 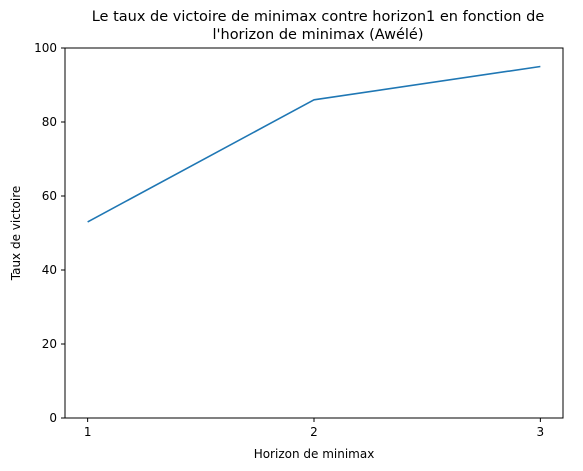 What do you see at coordinates (317, 35) in the screenshot?
I see `chart-title-line-2: l'horizon de minimax (Awélé)` at bounding box center [317, 35].